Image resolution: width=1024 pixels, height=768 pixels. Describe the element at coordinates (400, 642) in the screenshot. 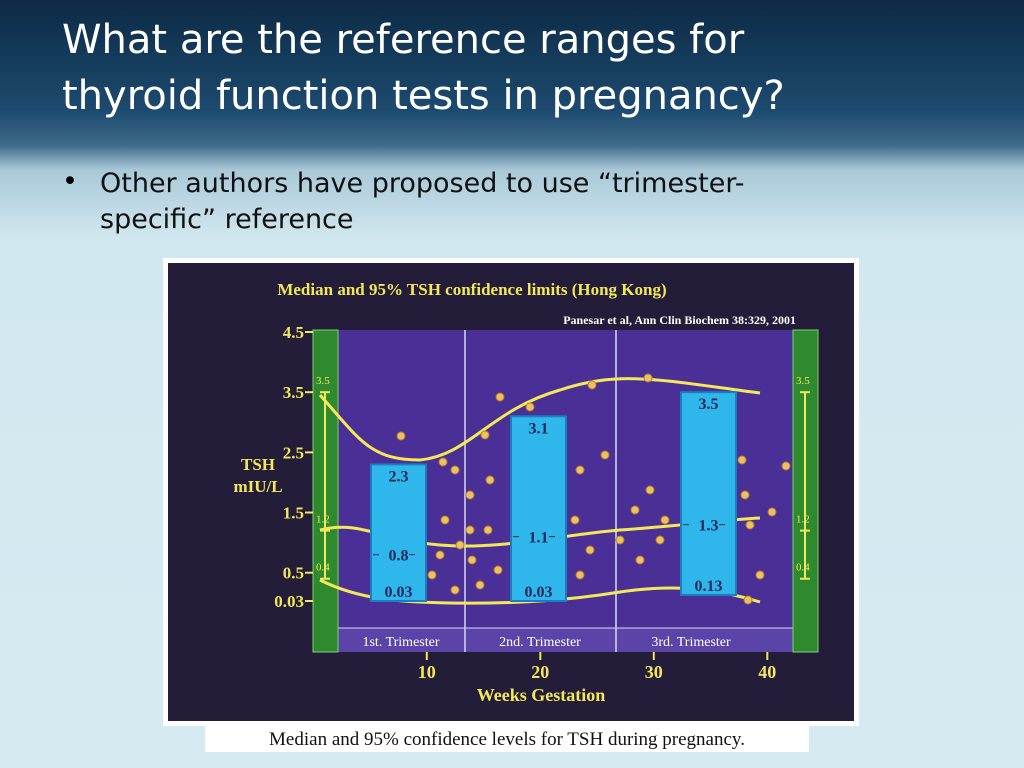

I see `trimester-name: 1st. Trimester` at that location.